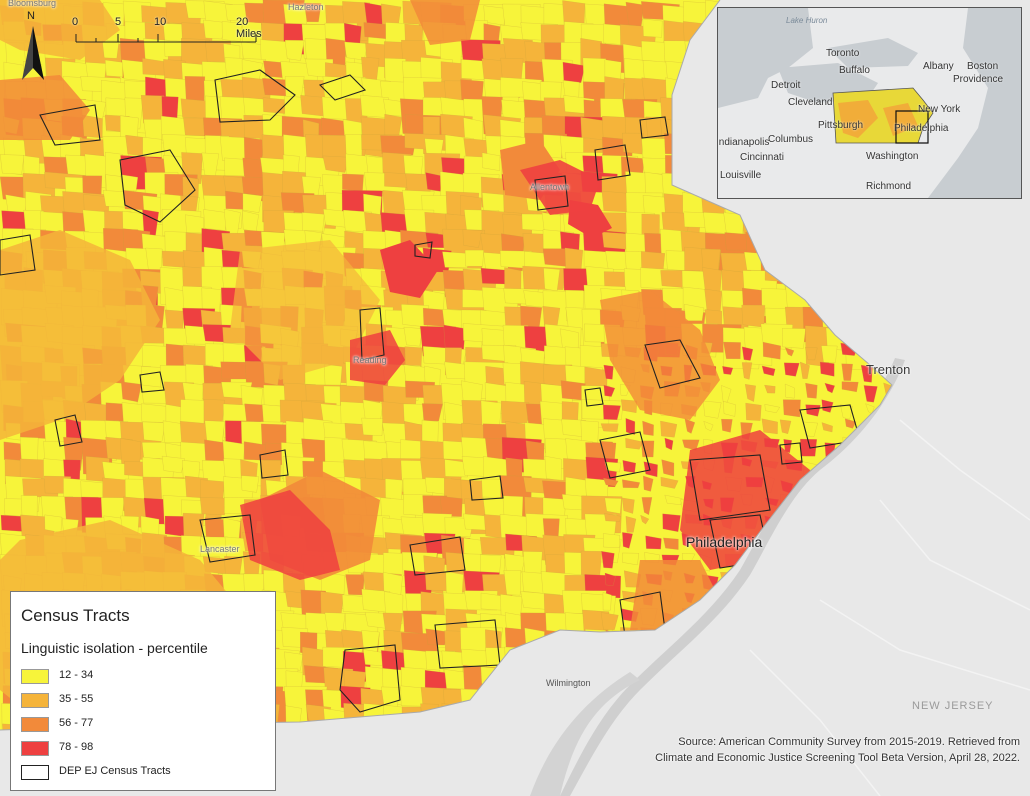  What do you see at coordinates (305, 310) in the screenshot?
I see `tract-cluster-central` at bounding box center [305, 310].